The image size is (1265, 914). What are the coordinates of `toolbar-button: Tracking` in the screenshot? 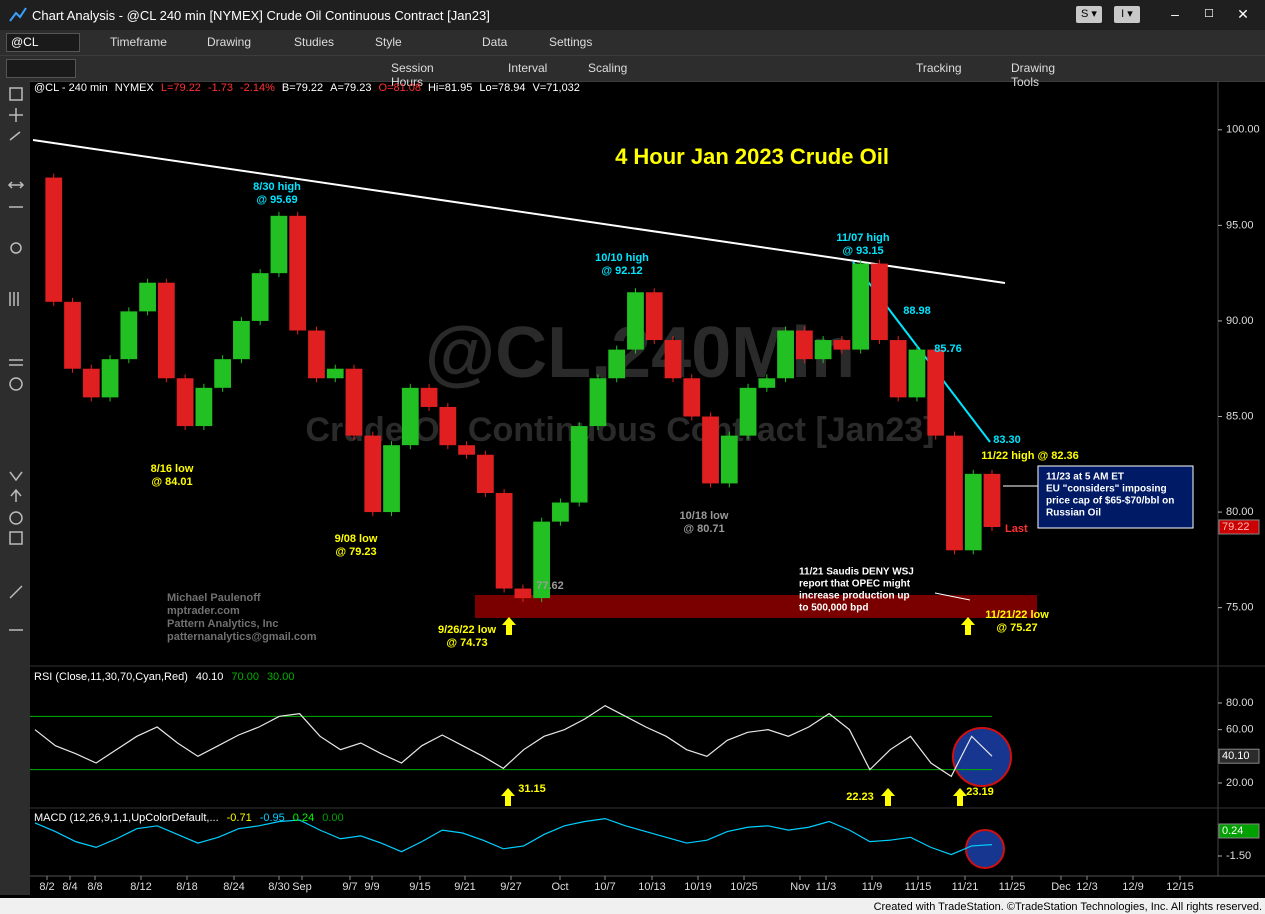 It's located at (939, 68).